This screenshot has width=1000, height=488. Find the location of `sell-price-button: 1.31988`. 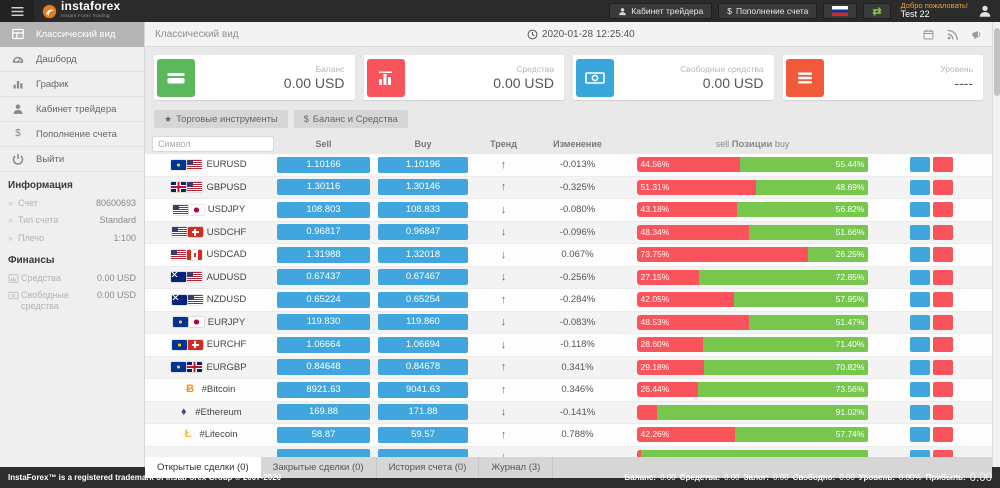

sell-price-button: 1.31988 is located at coordinates (323, 254).